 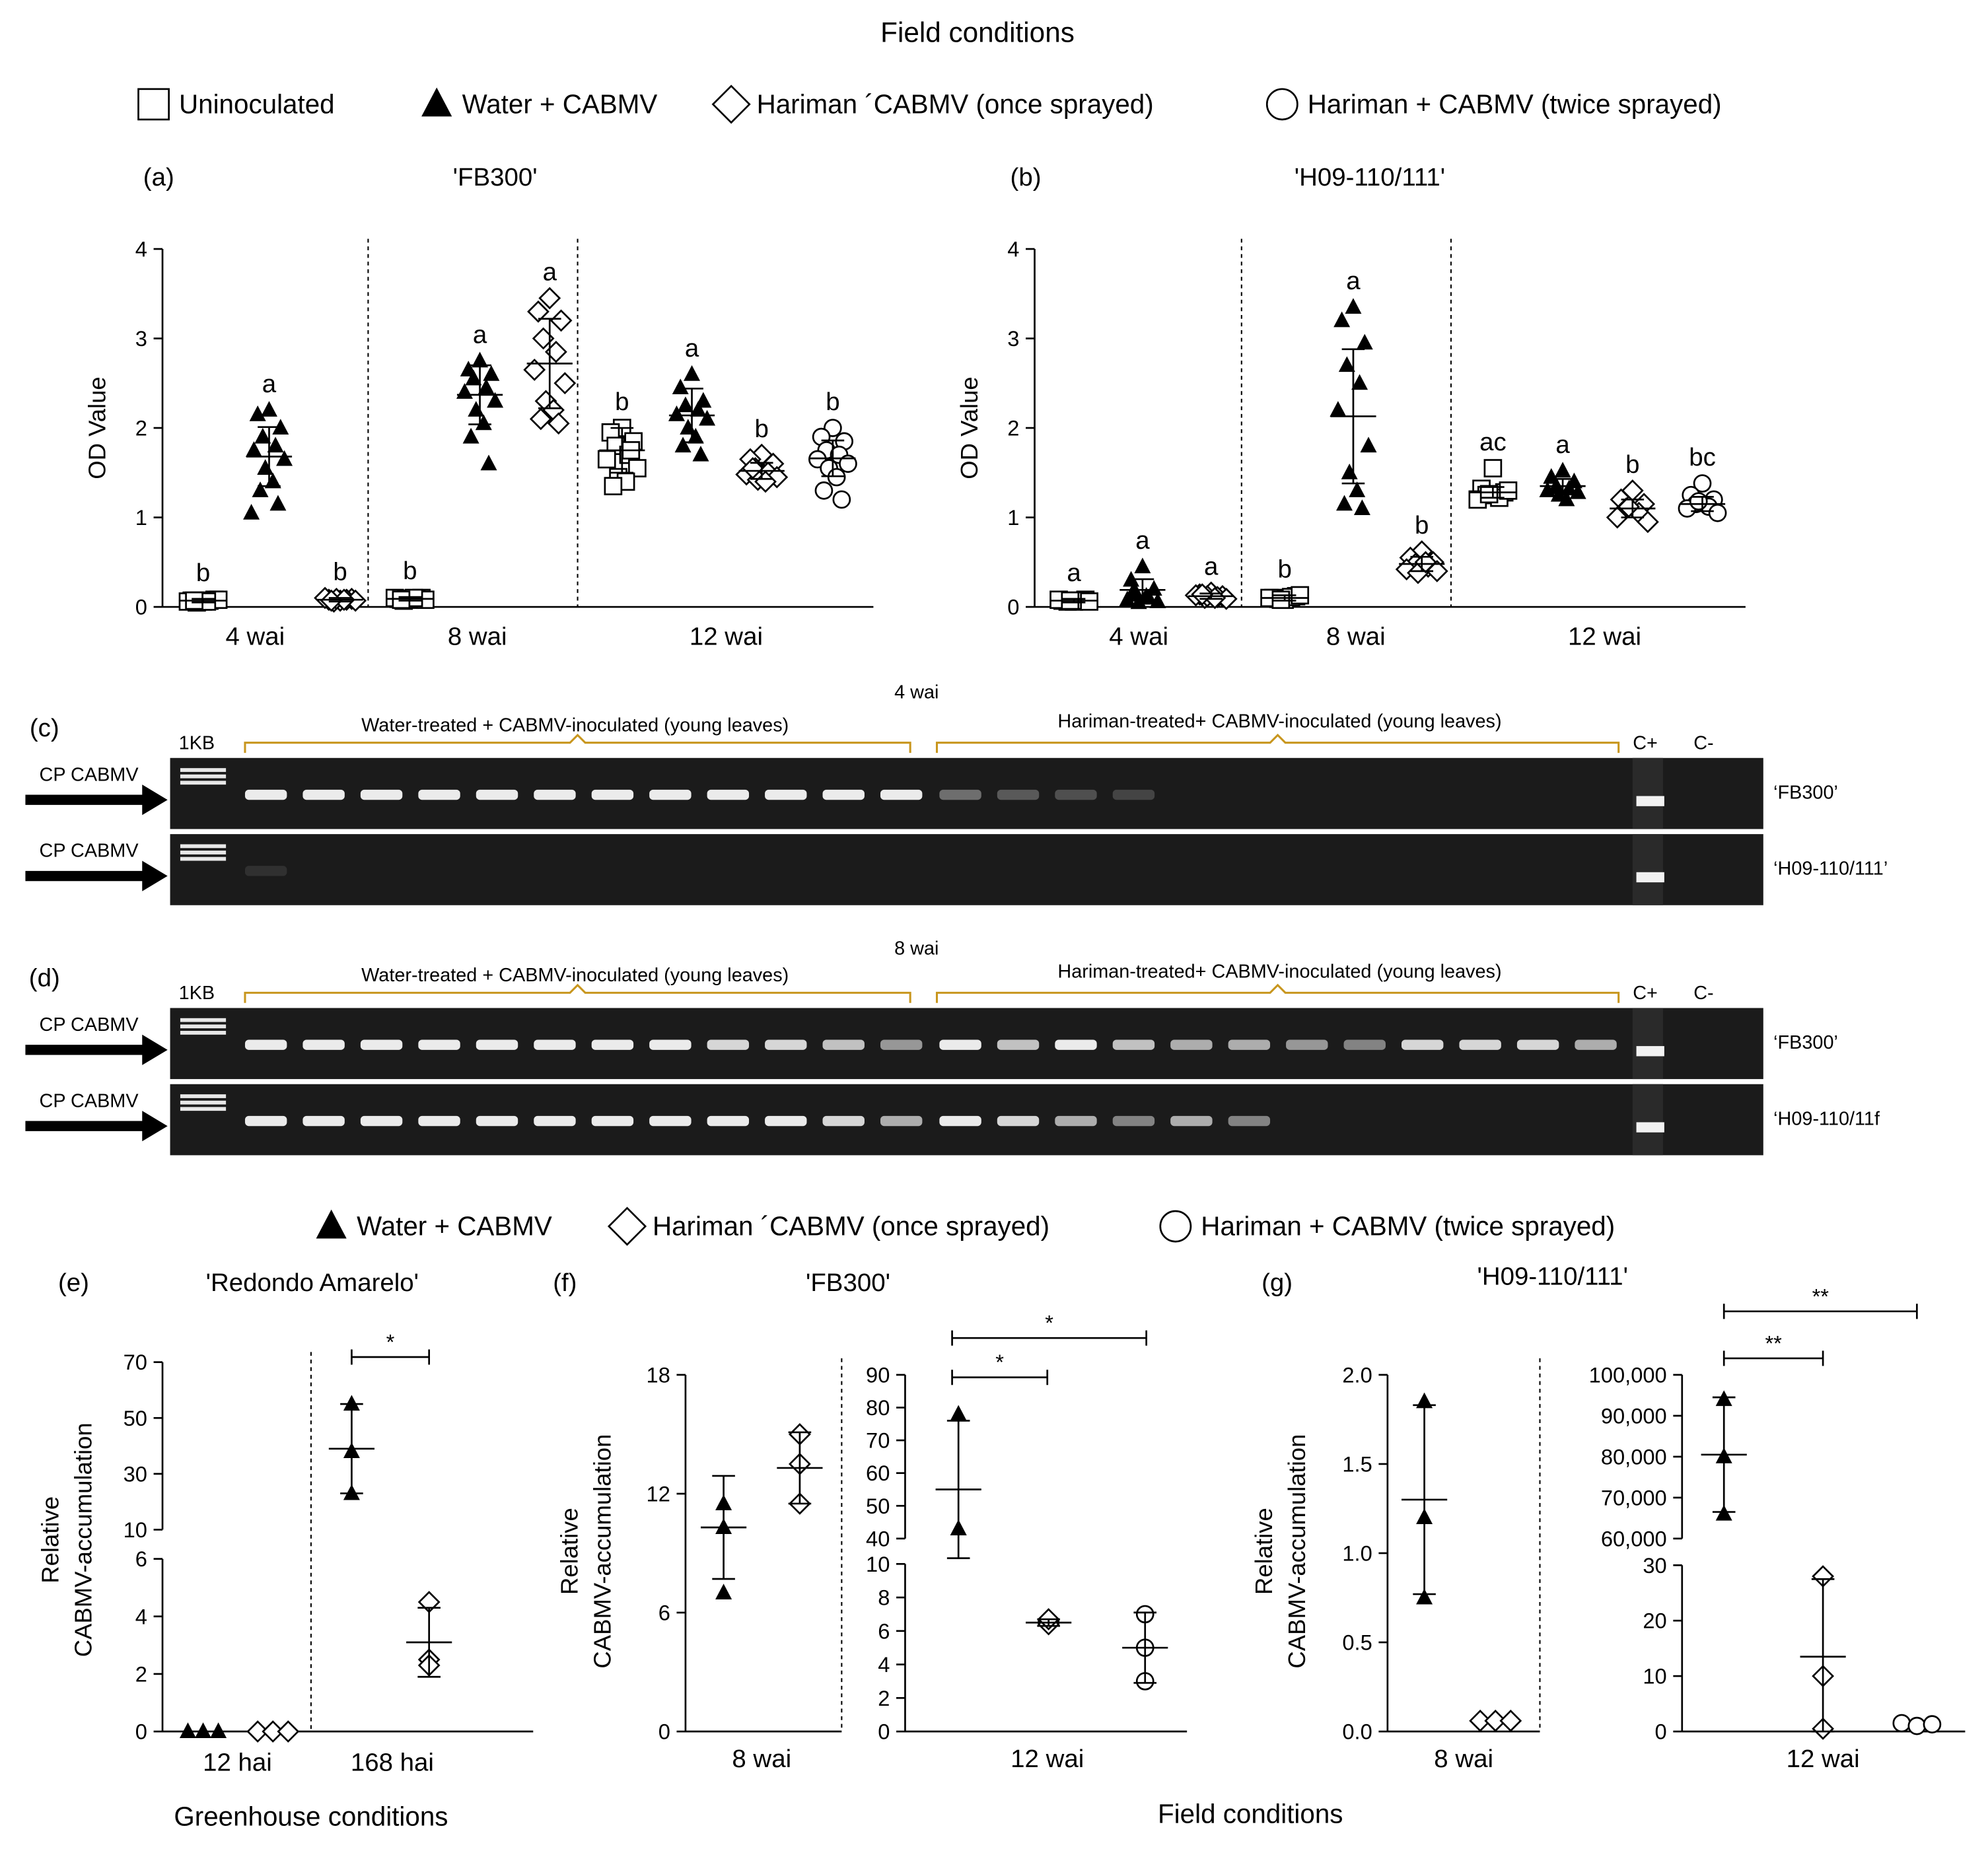 What do you see at coordinates (1357, 1553) in the screenshot?
I see `y-tick-label: 1.0` at bounding box center [1357, 1553].